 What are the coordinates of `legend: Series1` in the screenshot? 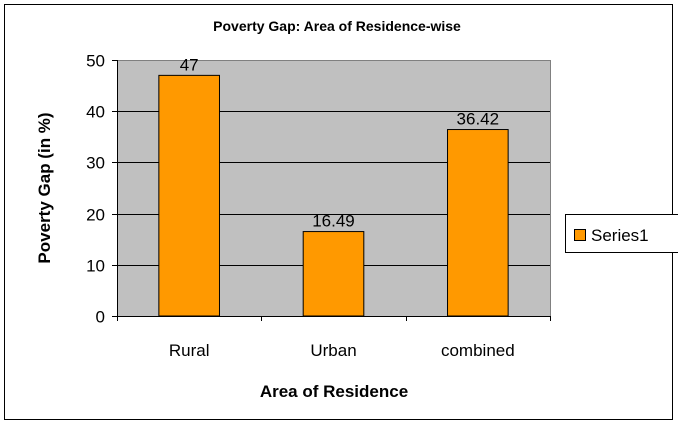 It's located at (621, 233).